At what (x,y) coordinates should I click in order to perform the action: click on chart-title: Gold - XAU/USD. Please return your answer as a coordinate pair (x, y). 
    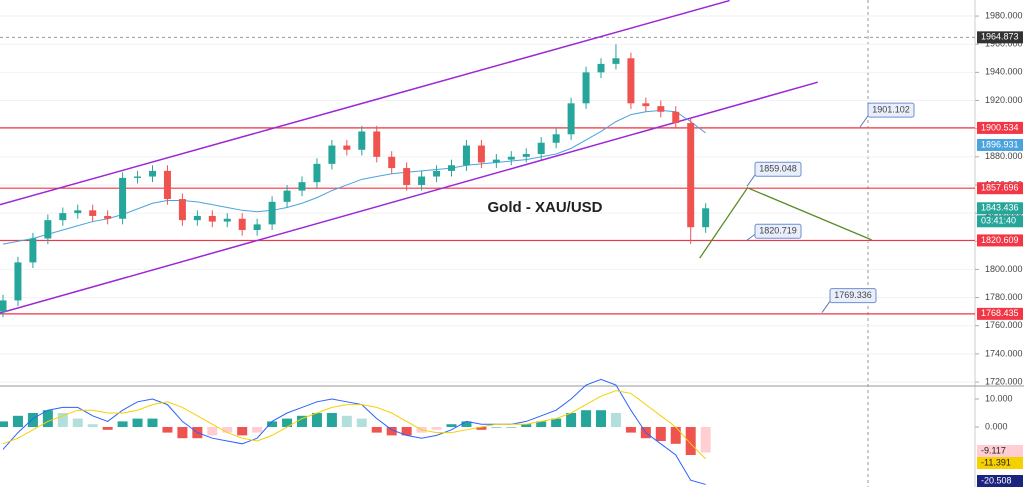
    Looking at the image, I should click on (545, 207).